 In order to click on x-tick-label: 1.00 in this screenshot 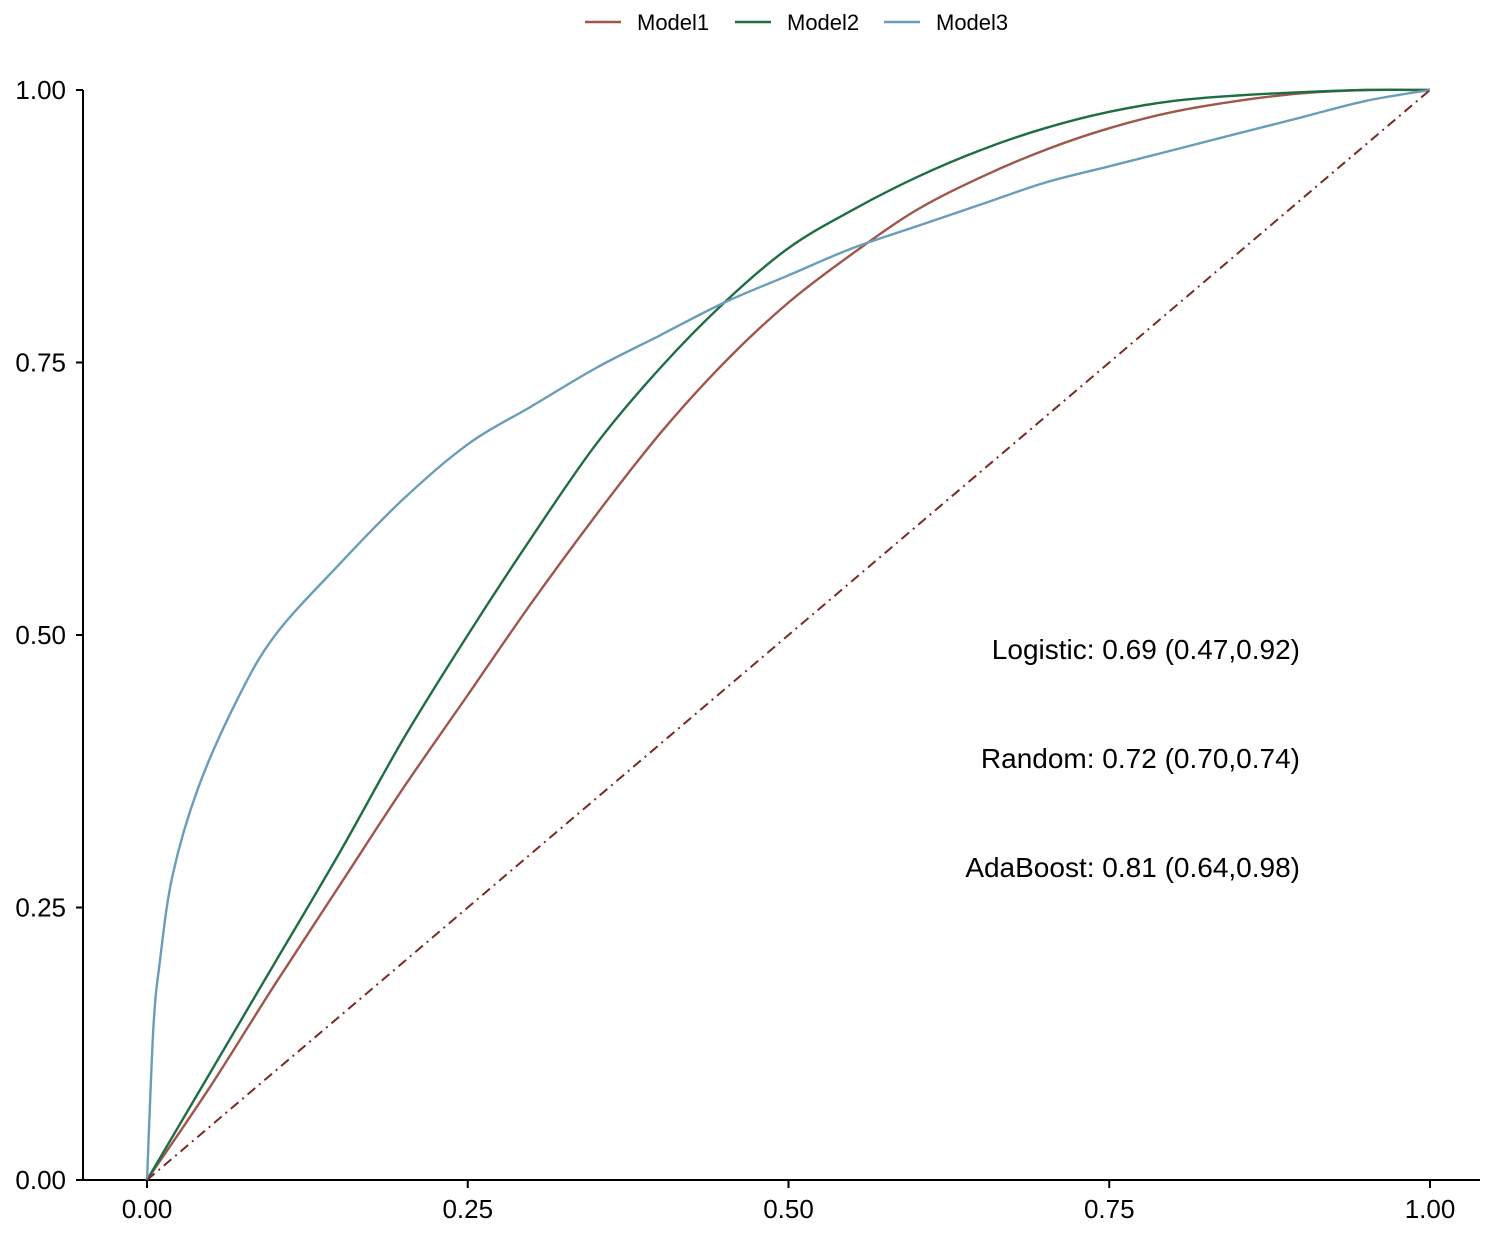, I will do `click(1430, 1209)`.